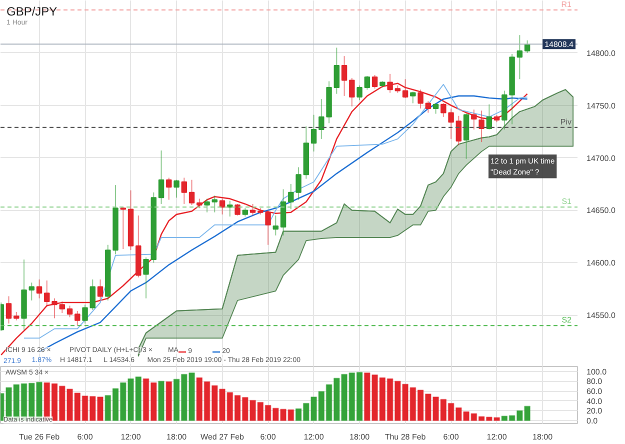 This screenshot has width=625, height=444. I want to click on y-tick-label: 60.0, so click(594, 391).